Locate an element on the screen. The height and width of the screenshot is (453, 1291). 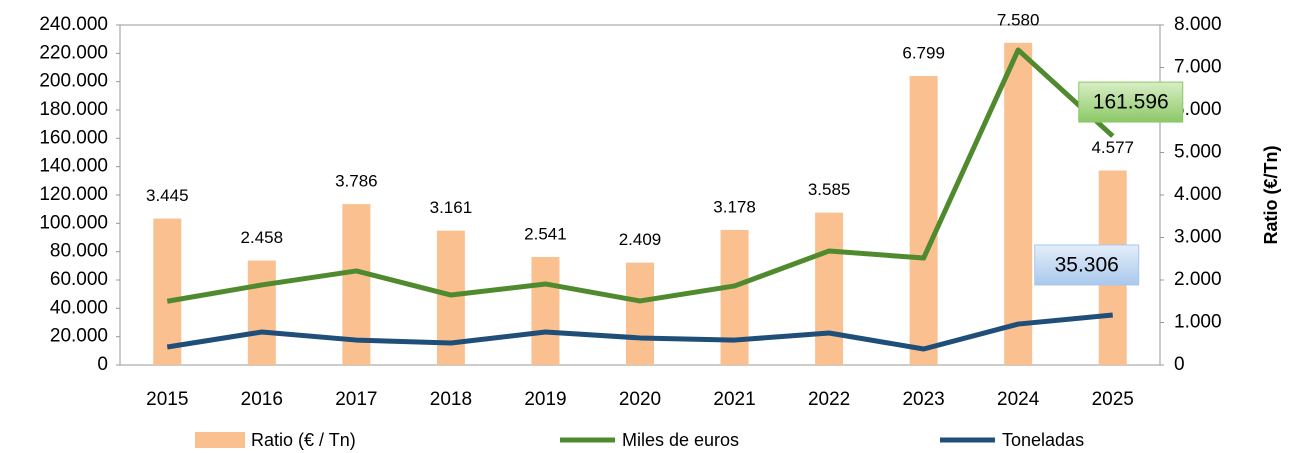
y2-axis-label: Ratio (€/Tn) is located at coordinates (1271, 195).